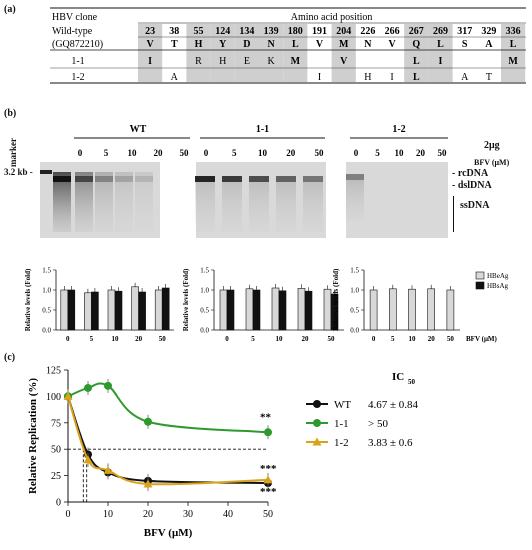 The image size is (532, 550). Describe the element at coordinates (56, 450) in the screenshot. I see `y-tick-label: 50` at that location.